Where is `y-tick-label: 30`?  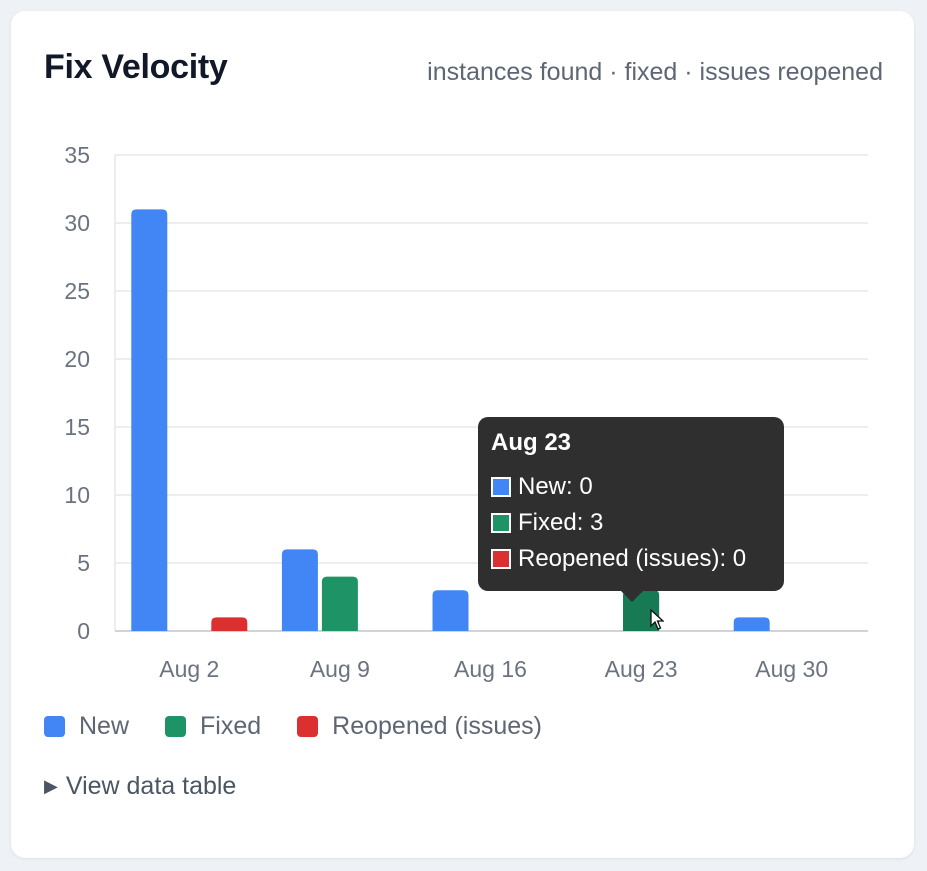 y-tick-label: 30 is located at coordinates (77, 223).